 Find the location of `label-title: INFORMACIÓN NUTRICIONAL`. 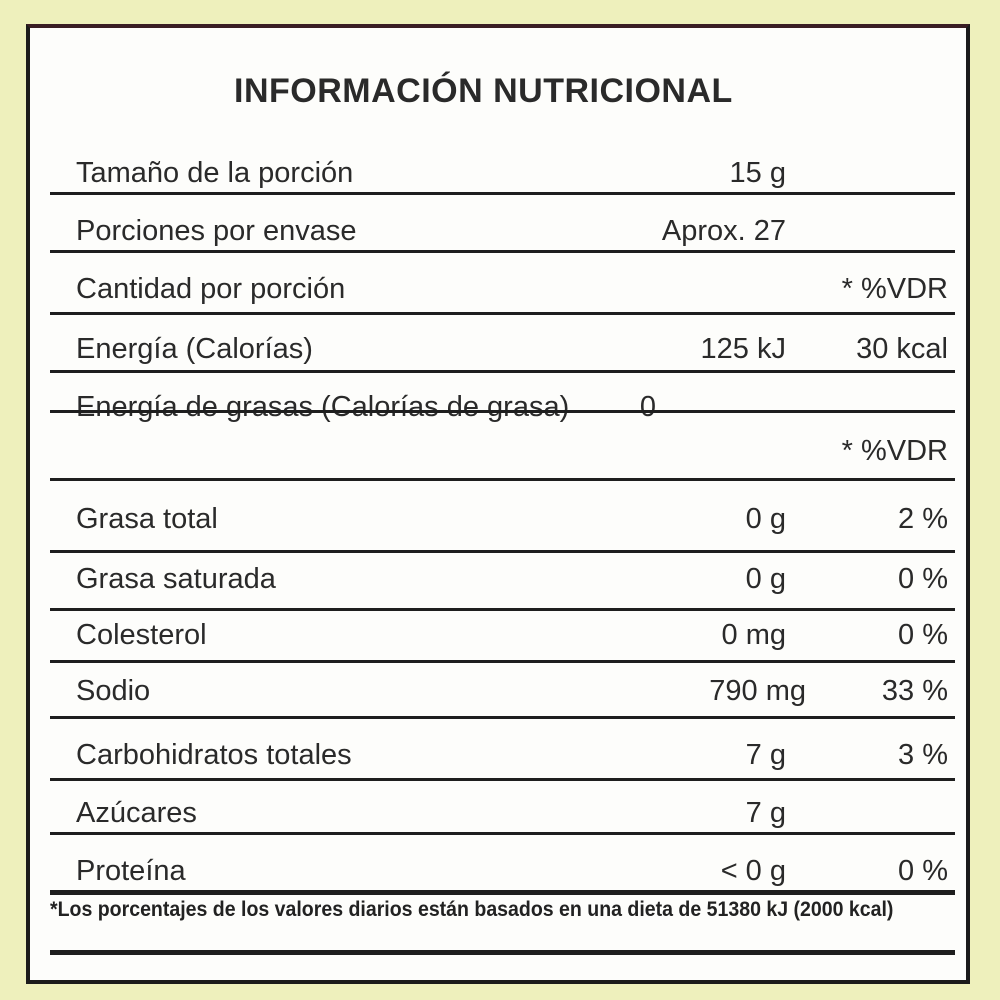

label-title: INFORMACIÓN NUTRICIONAL is located at coordinates (483, 91).